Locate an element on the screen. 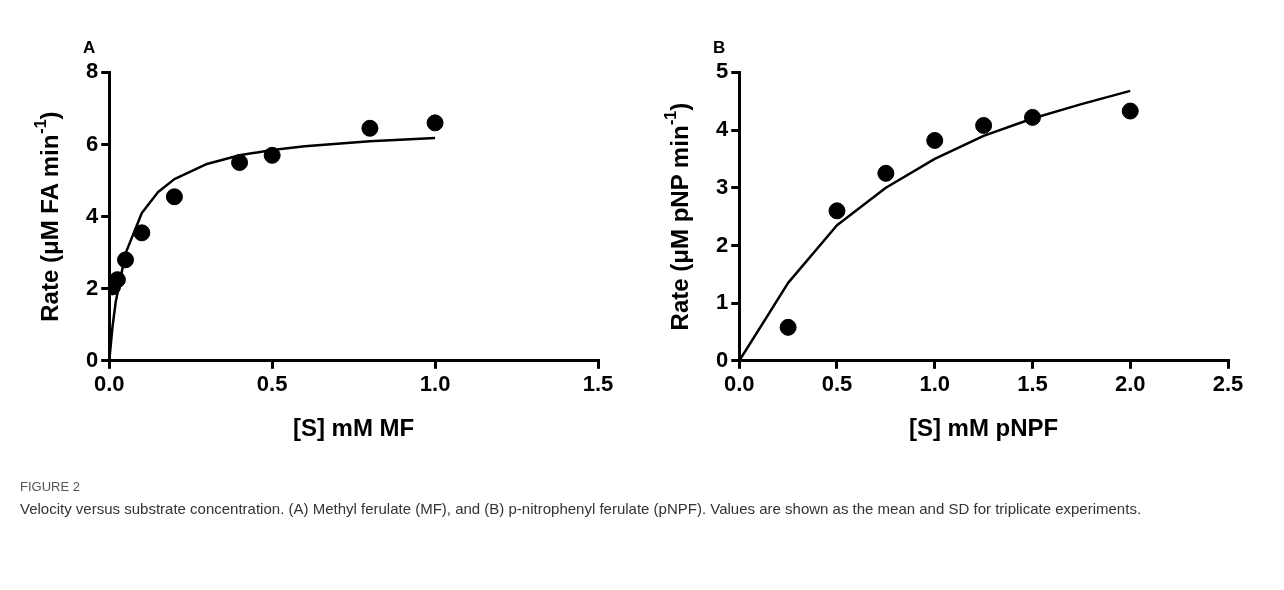  x-tick-label: 2.0 is located at coordinates (1130, 384).